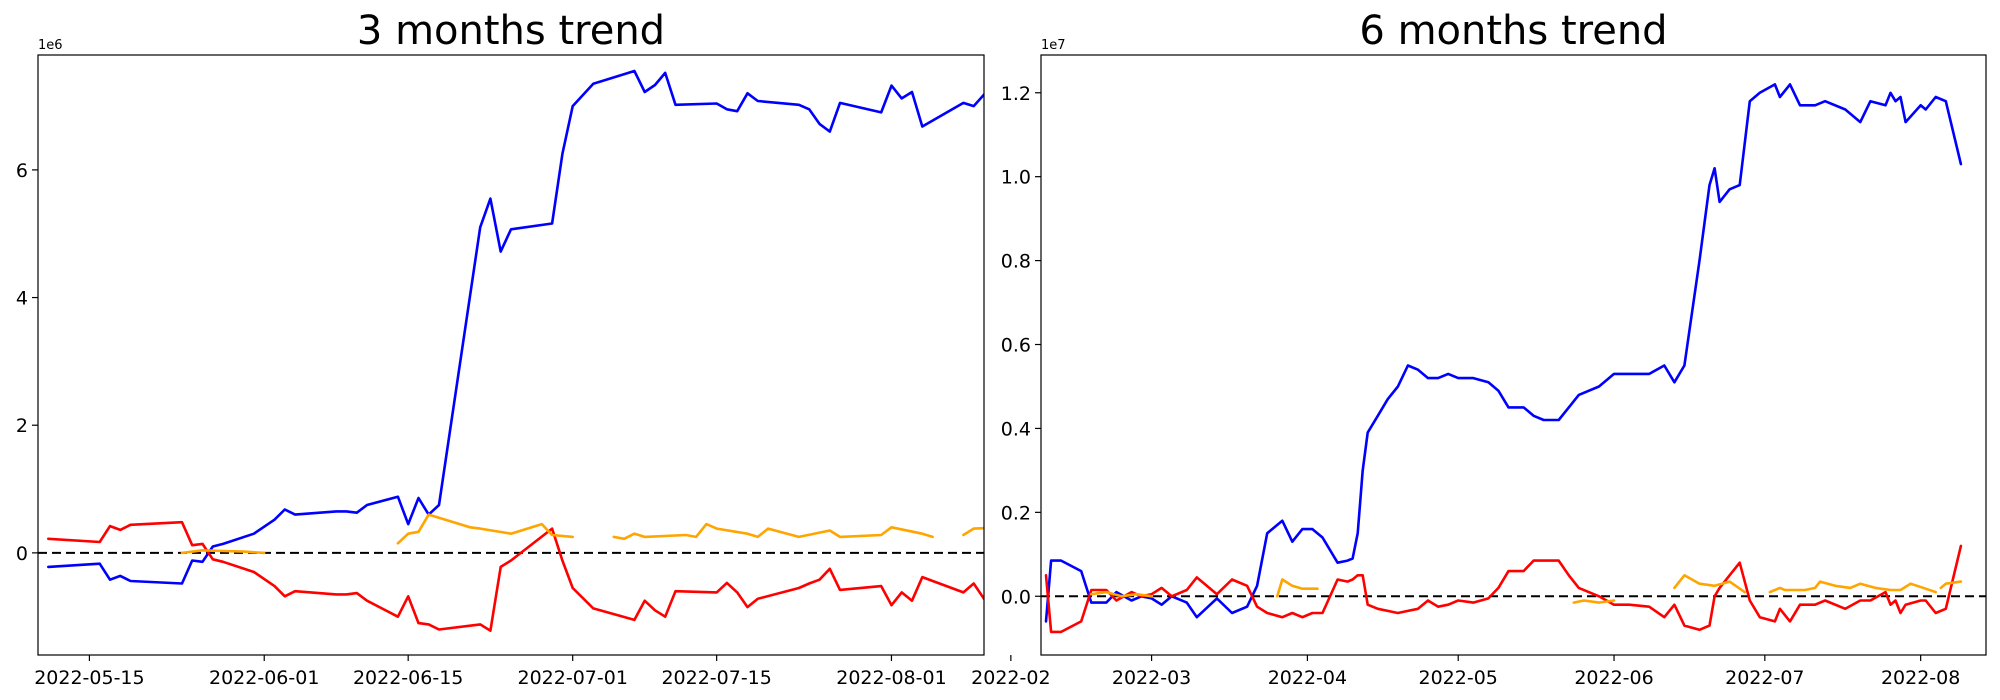 The height and width of the screenshot is (700, 2000). Describe the element at coordinates (264, 678) in the screenshot. I see `x-tick-label: 2022-06-01` at that location.